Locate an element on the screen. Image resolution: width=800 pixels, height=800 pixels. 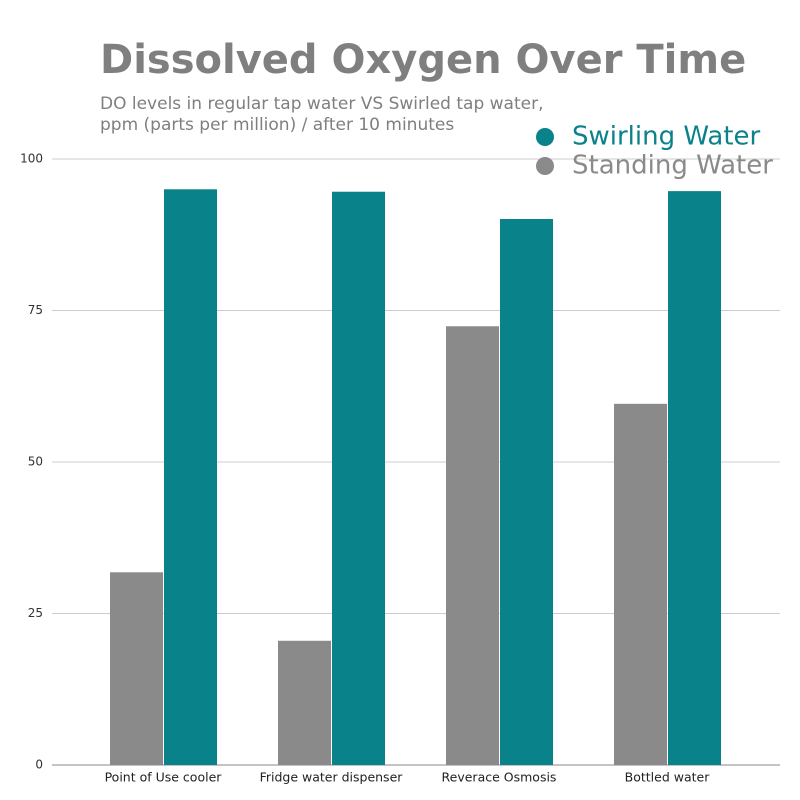
x-tick-label: Reverace Osmosis is located at coordinates (499, 777).